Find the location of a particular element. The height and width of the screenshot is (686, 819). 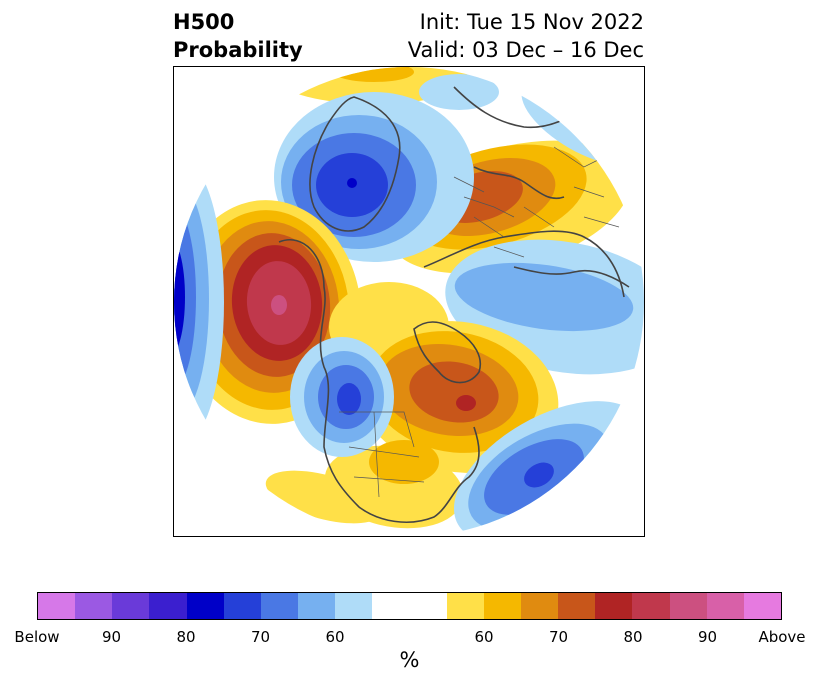

colorbar-tick-label: Below is located at coordinates (37, 637).